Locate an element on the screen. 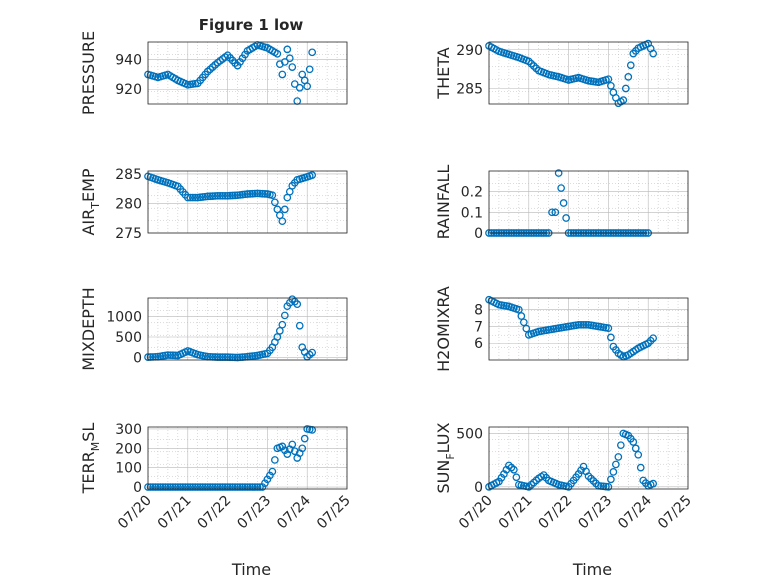 The height and width of the screenshot is (583, 778). x-tick-label: 07/25 is located at coordinates (334, 513).